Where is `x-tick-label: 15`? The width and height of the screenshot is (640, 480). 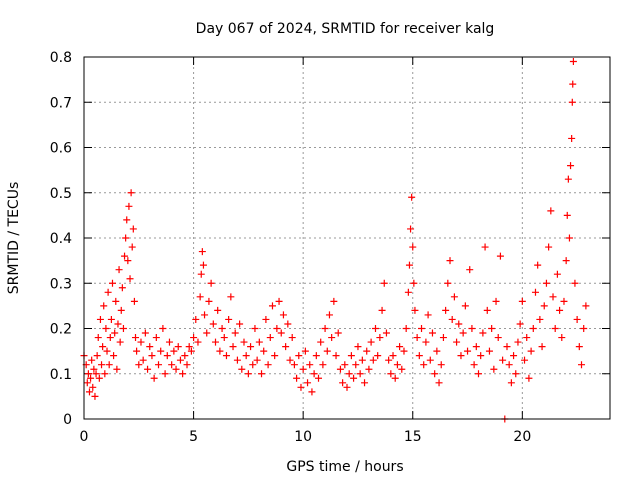 x-tick-label: 15 is located at coordinates (413, 437).